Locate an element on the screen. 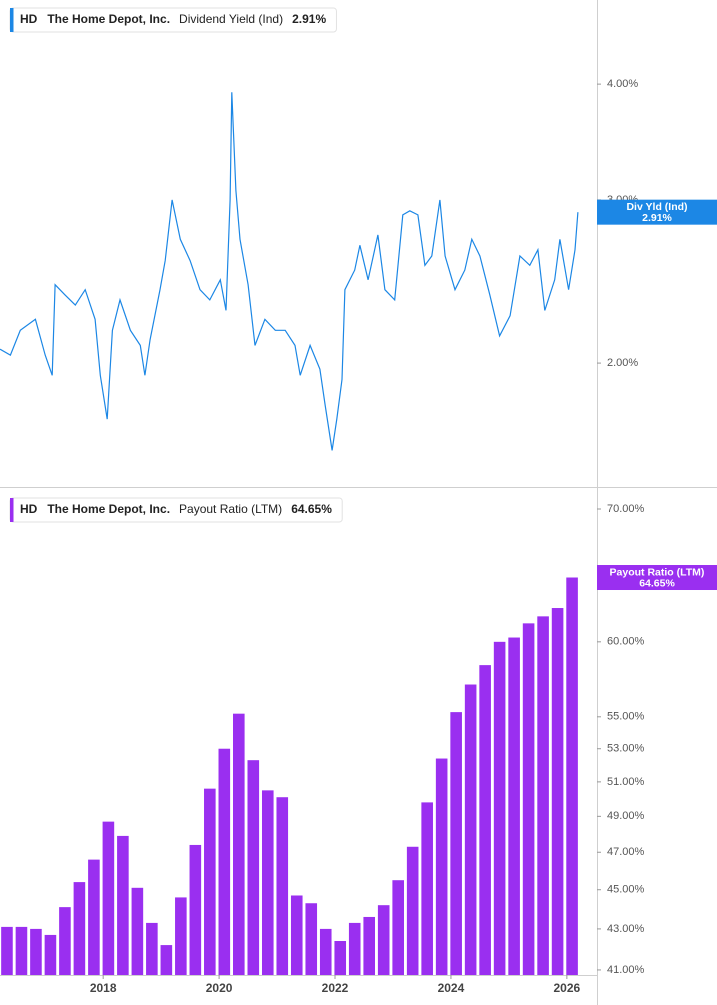  x-tick-label: 2018 is located at coordinates (103, 988).